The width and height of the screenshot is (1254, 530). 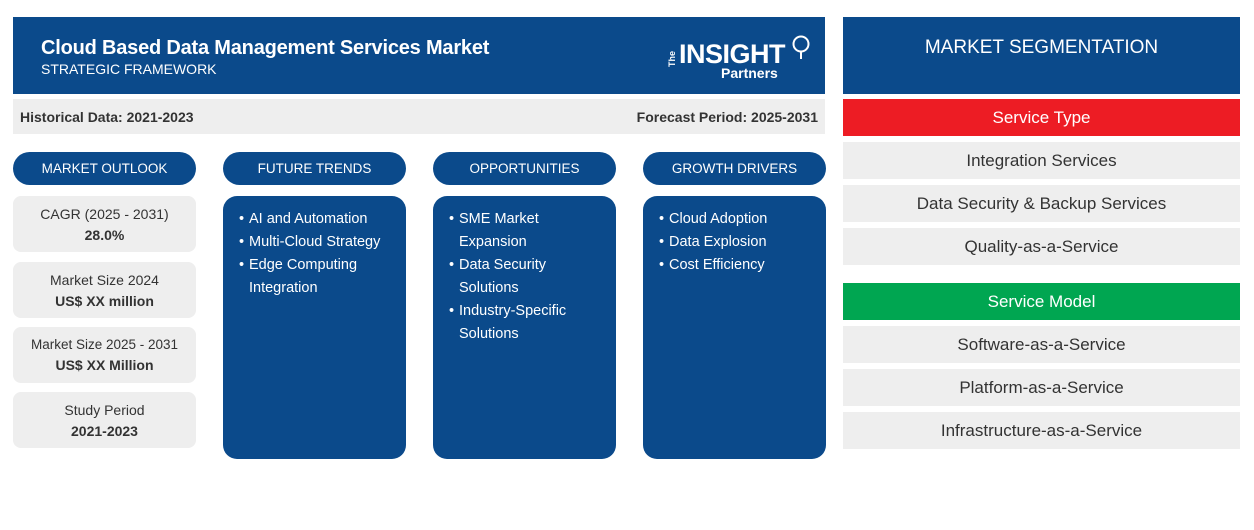 What do you see at coordinates (1041, 55) in the screenshot?
I see `market-segmentation-heading: MARKET SEGMENTATION` at bounding box center [1041, 55].